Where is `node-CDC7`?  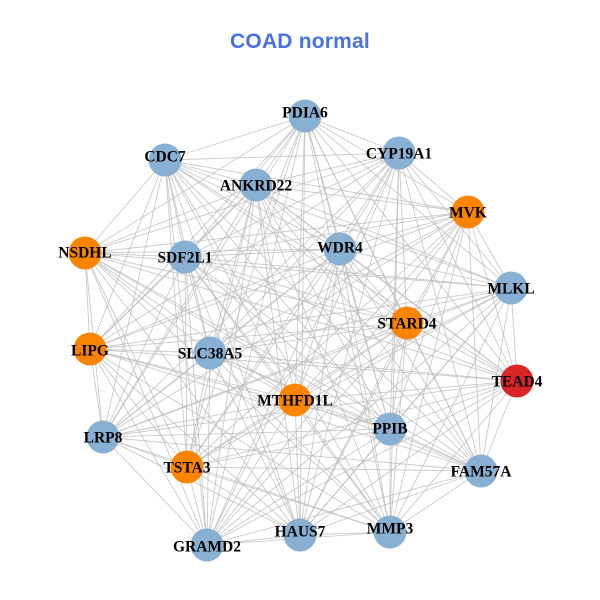 node-CDC7 is located at coordinates (165, 160).